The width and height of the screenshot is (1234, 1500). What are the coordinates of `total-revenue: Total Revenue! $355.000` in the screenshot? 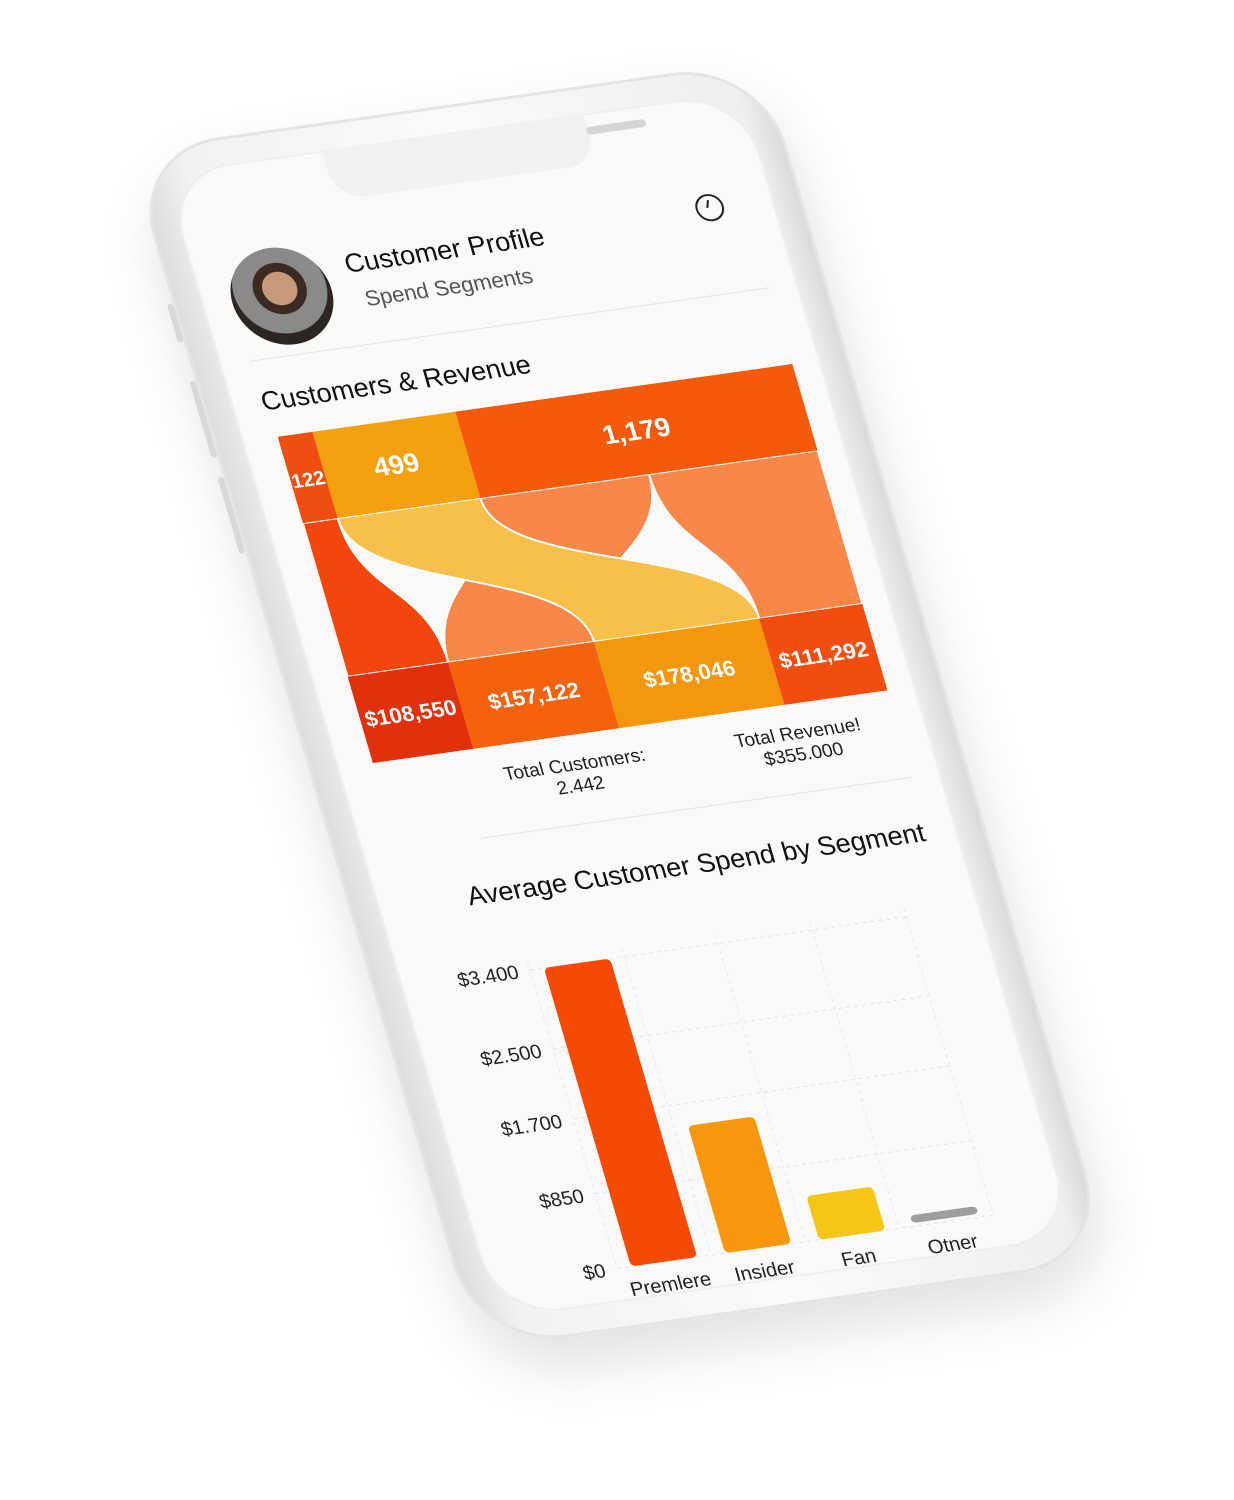 It's located at (801, 745).